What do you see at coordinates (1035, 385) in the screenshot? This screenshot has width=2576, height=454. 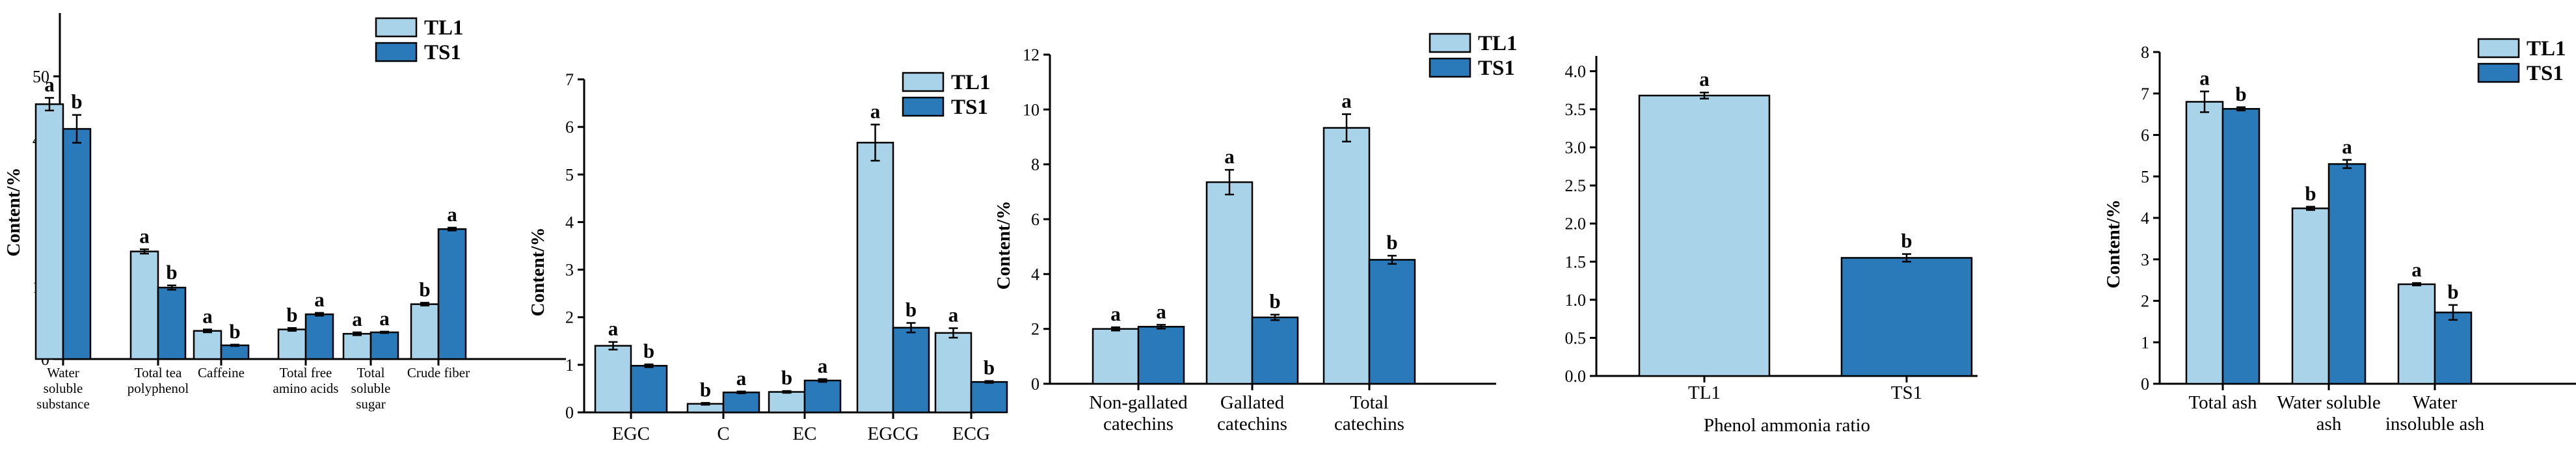 I see `chart-c-y-tick-label: 0` at bounding box center [1035, 385].